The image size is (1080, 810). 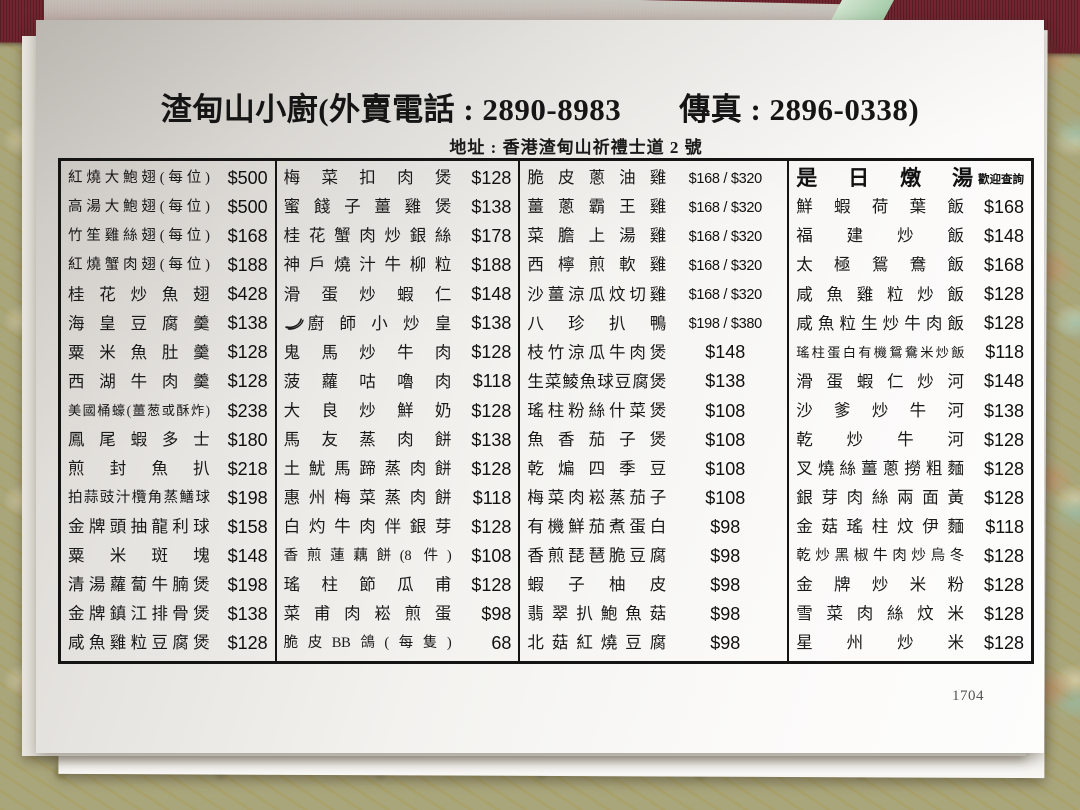 I want to click on menu-item-row: 白灼牛肉伴銀芽 $128, so click(x=398, y=527).